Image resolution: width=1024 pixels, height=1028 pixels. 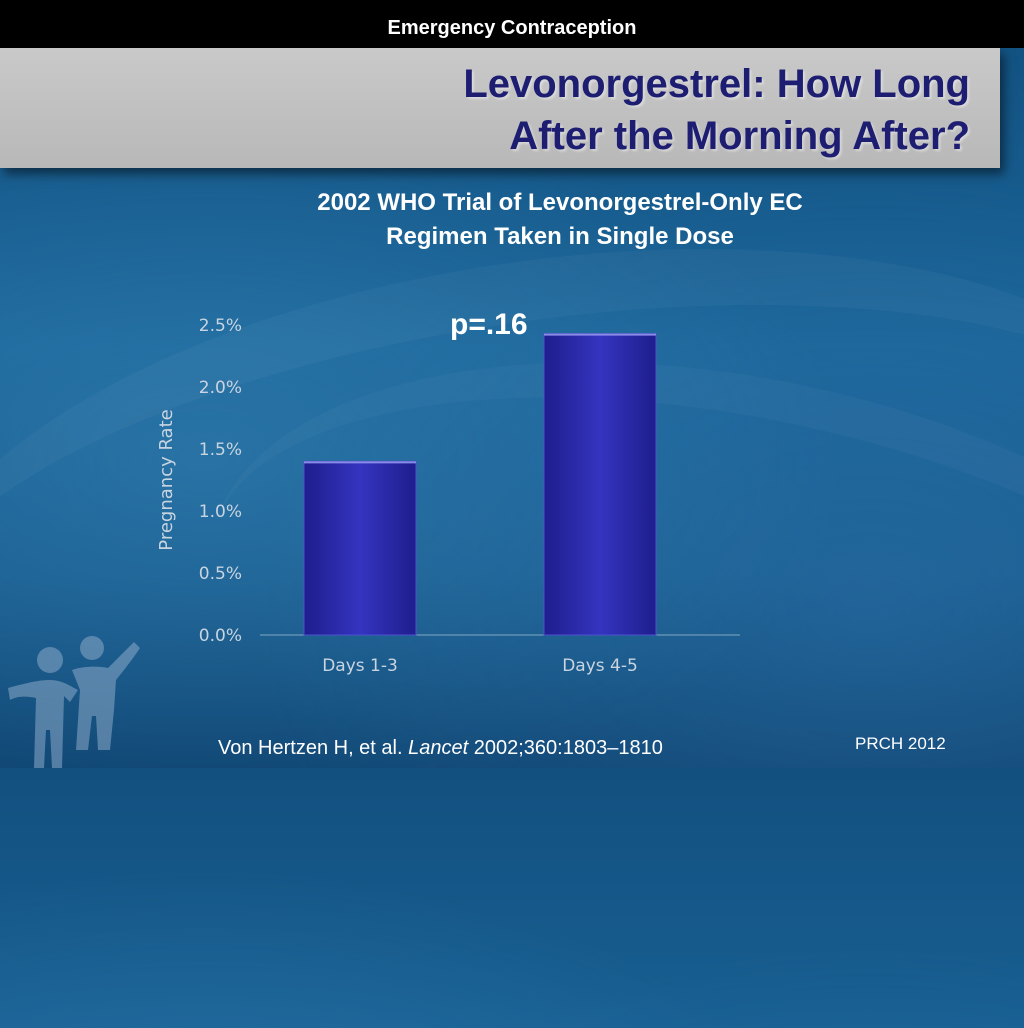 I want to click on y-tick-label: 1.0%, so click(x=220, y=512).